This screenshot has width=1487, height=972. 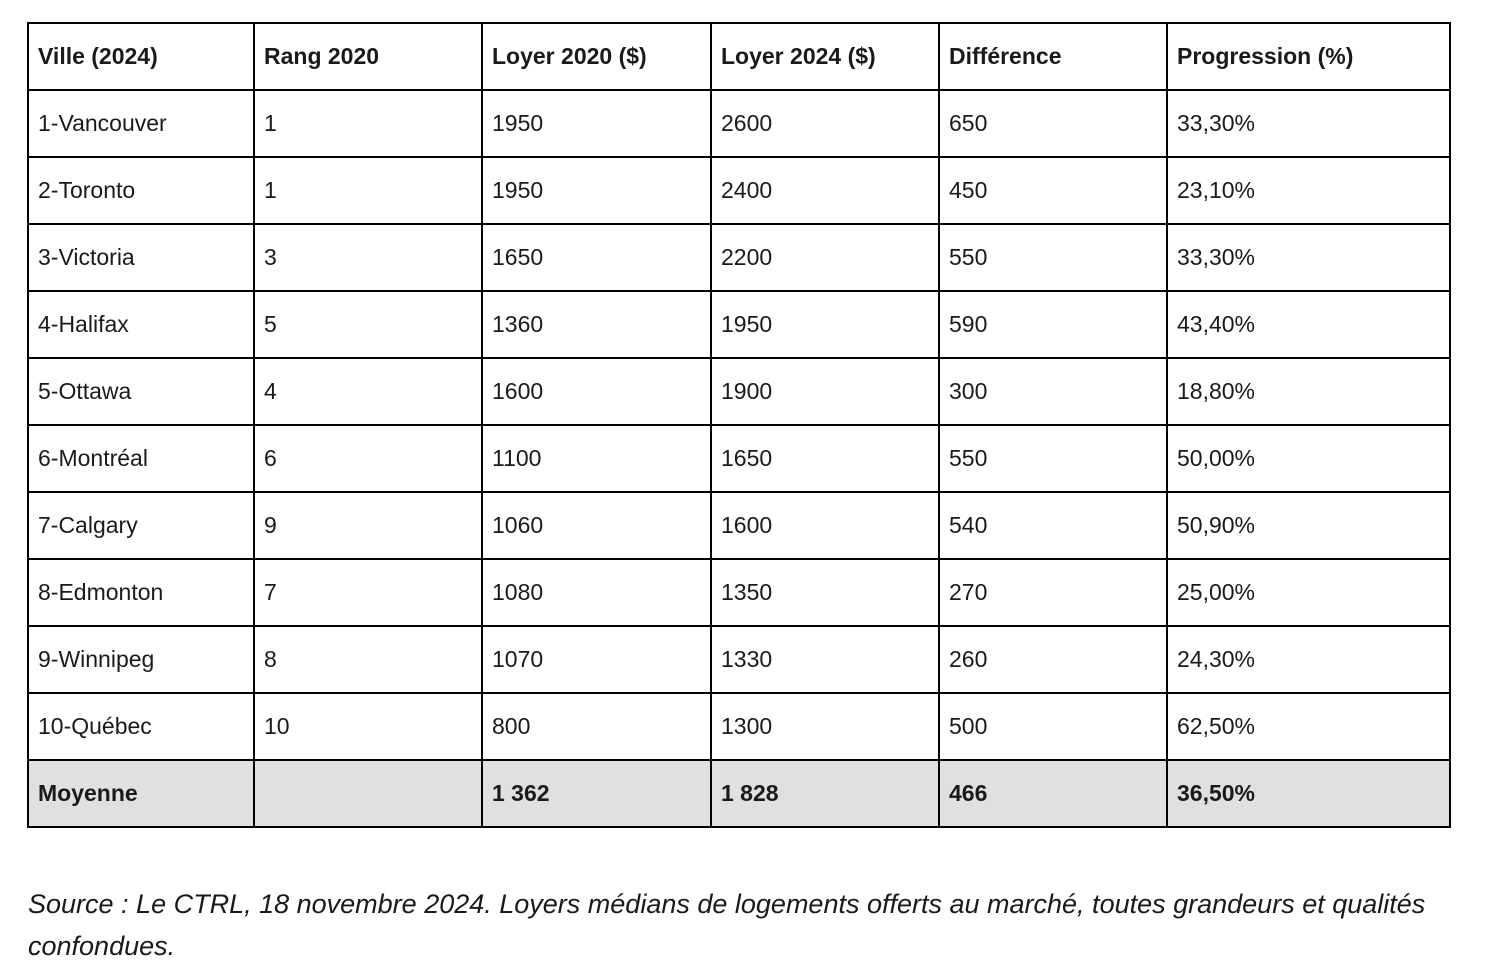 I want to click on cell-loyer-2020: 1100, so click(x=596, y=458).